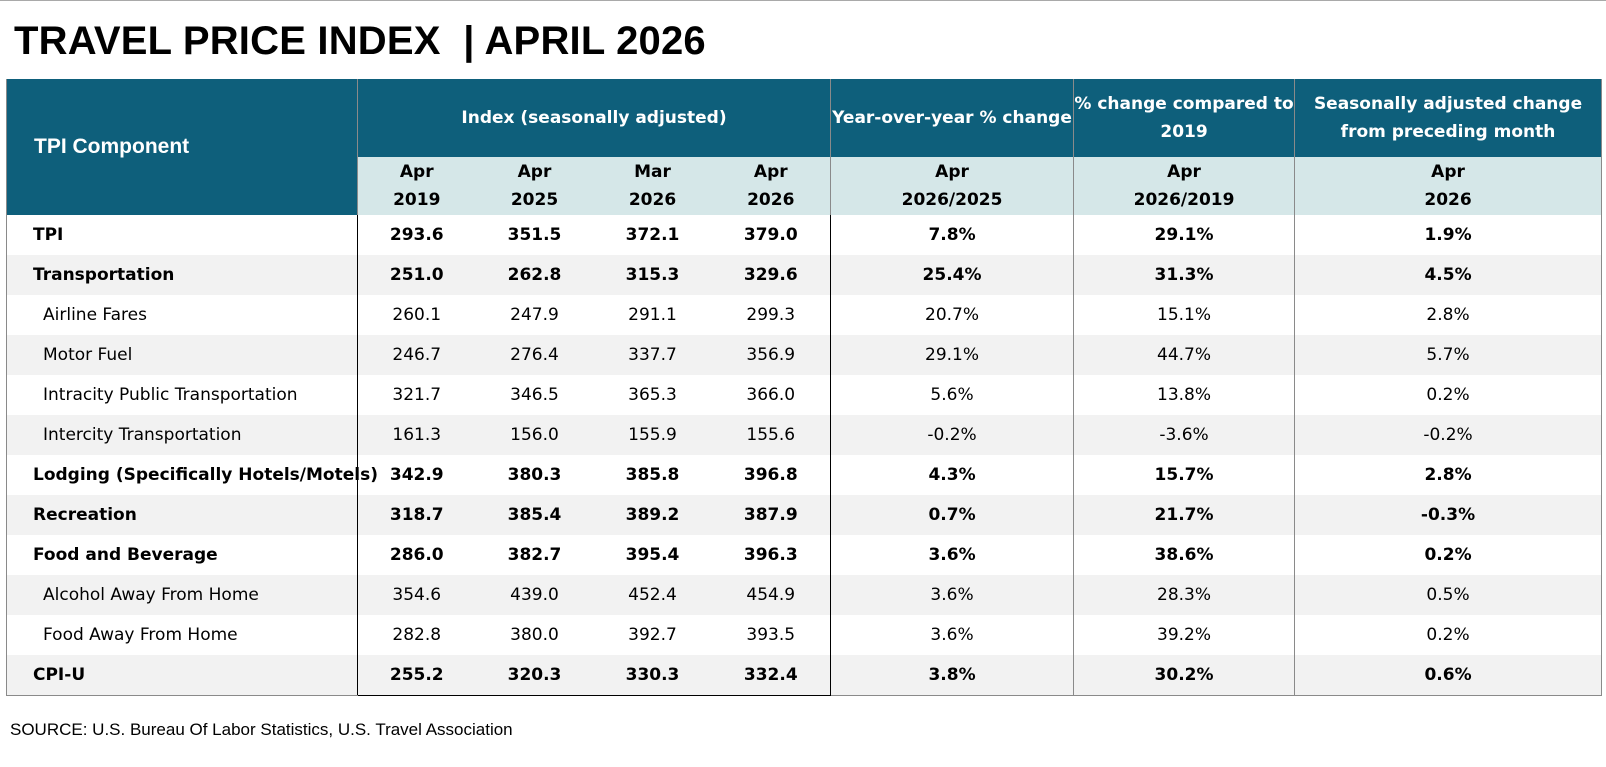  I want to click on top-divider, so click(803, 0).